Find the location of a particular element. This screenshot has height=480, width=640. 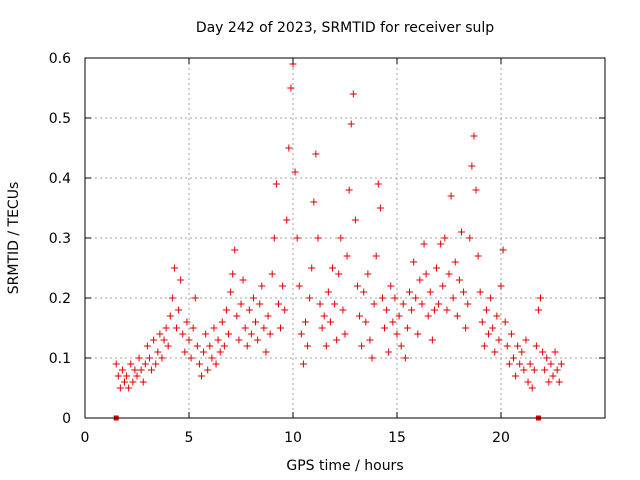

x-tick-label: 20 is located at coordinates (501, 438).